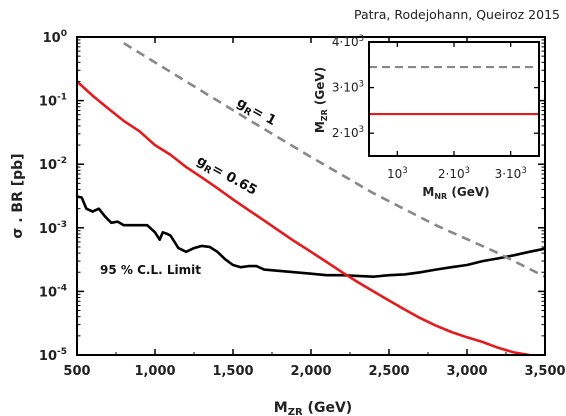 The image size is (566, 416). Describe the element at coordinates (53, 101) in the screenshot. I see `y-tick-label: 10⁻¹` at that location.